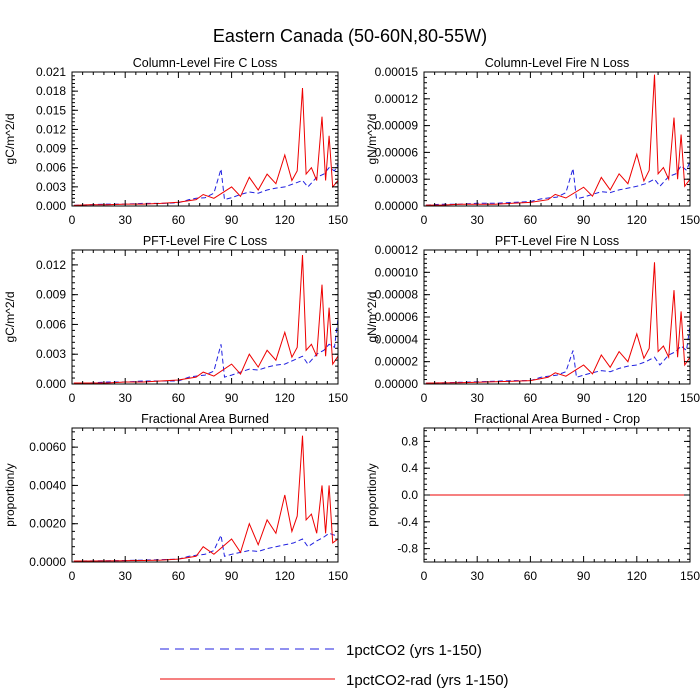 The width and height of the screenshot is (700, 700). I want to click on y-tick-label-pft-c: 0.012, so click(51, 265).